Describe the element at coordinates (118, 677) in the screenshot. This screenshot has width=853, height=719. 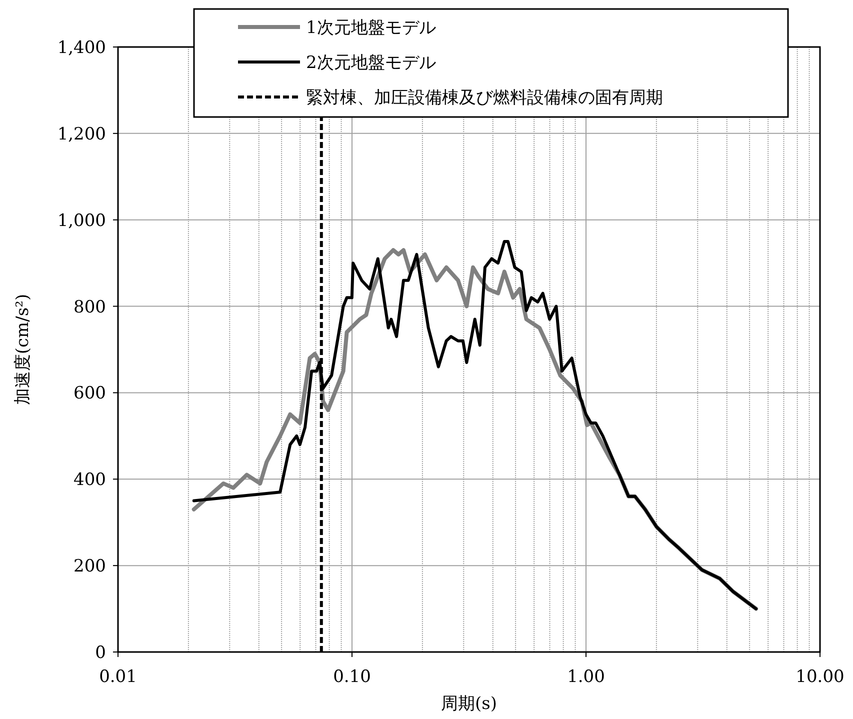
I see `x-tick-label: 0.01` at that location.